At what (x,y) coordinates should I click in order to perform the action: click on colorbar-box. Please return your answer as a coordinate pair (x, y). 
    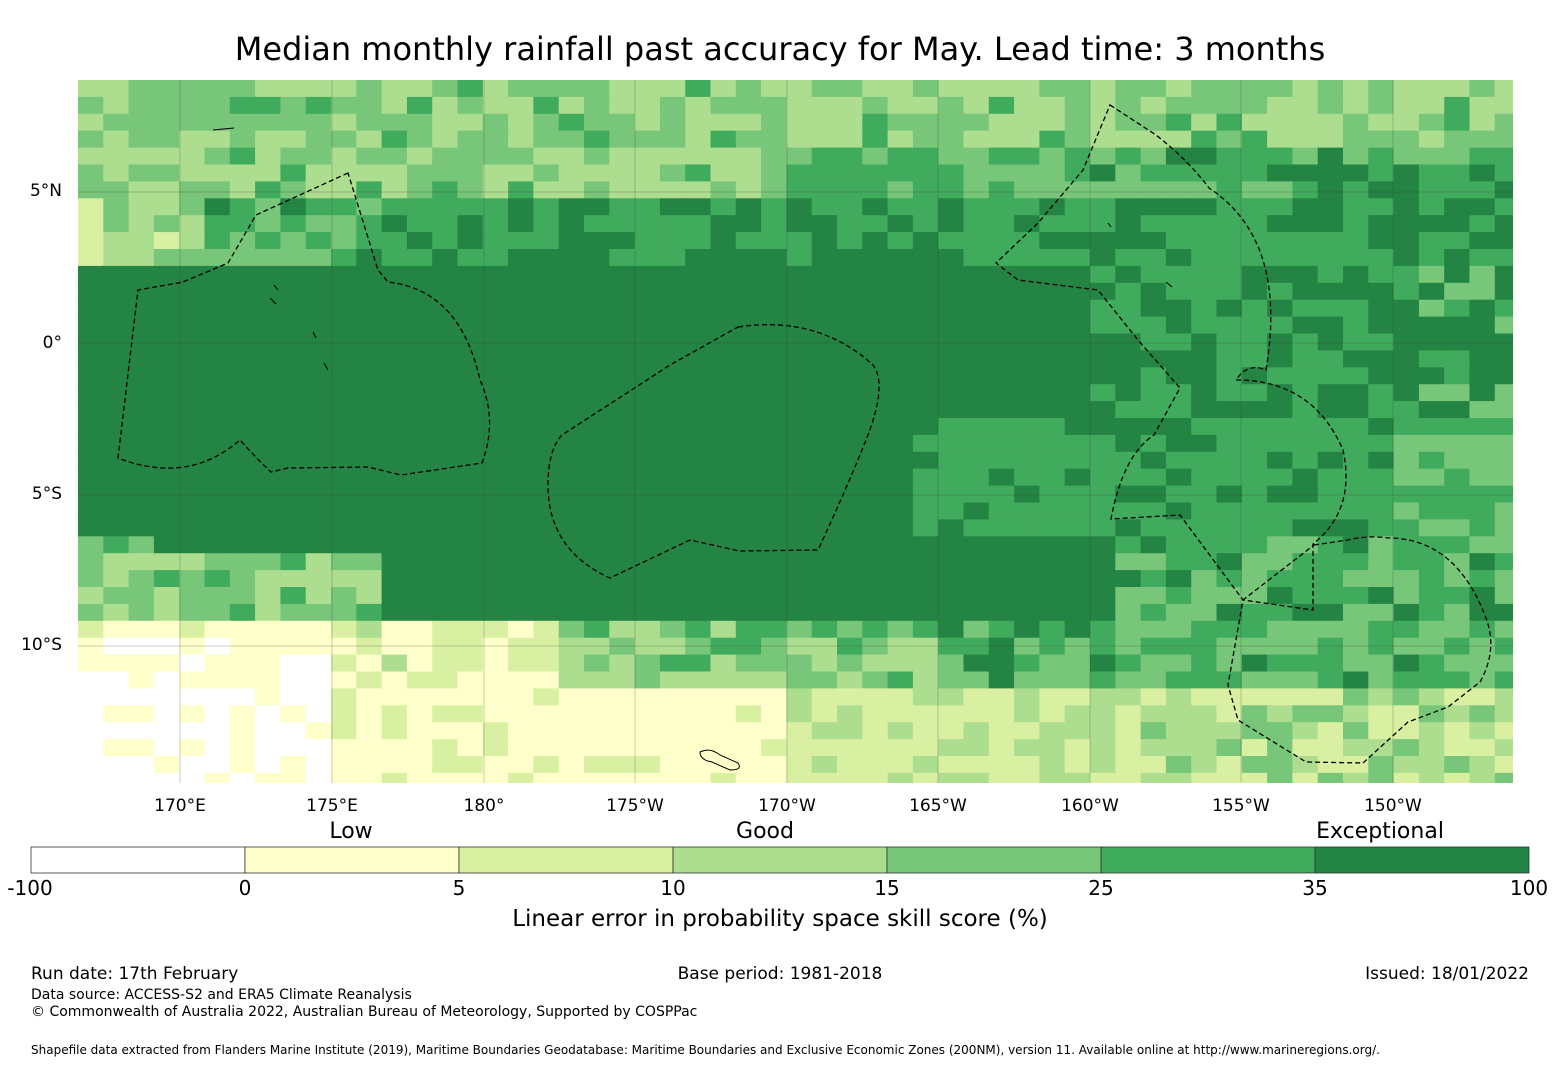
    Looking at the image, I should click on (138, 860).